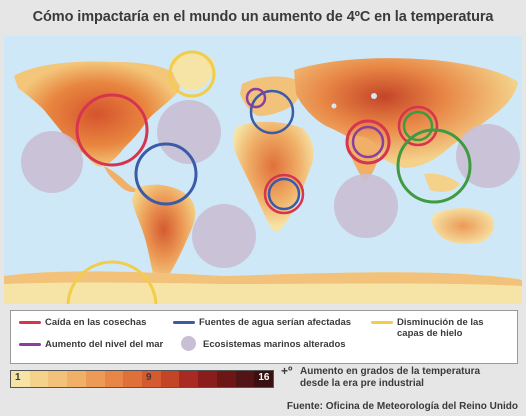 Image resolution: width=526 pixels, height=416 pixels. What do you see at coordinates (30, 322) in the screenshot?
I see `legend-cosechas-swatch` at bounding box center [30, 322].